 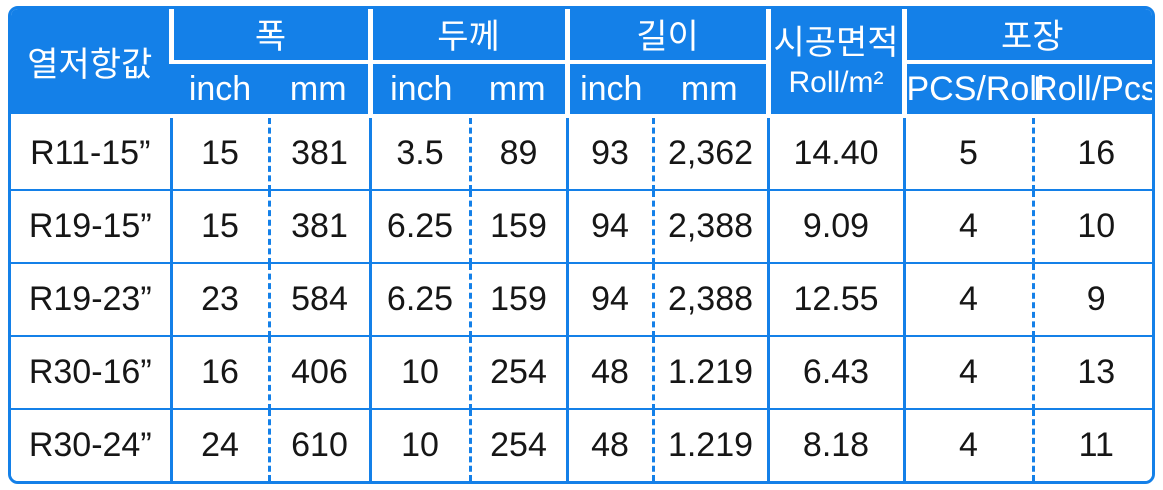 I want to click on header-thickness-group: 두께, so click(x=467, y=36).